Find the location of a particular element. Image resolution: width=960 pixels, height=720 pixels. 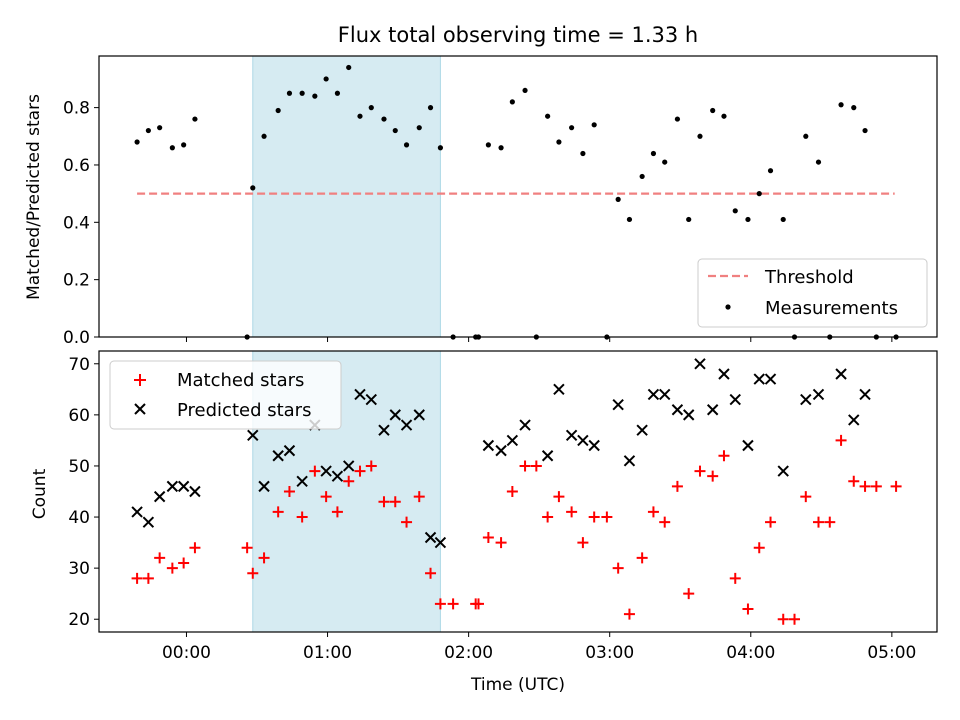

chart-title: Flux total observing time = 1.33 h is located at coordinates (518, 35).